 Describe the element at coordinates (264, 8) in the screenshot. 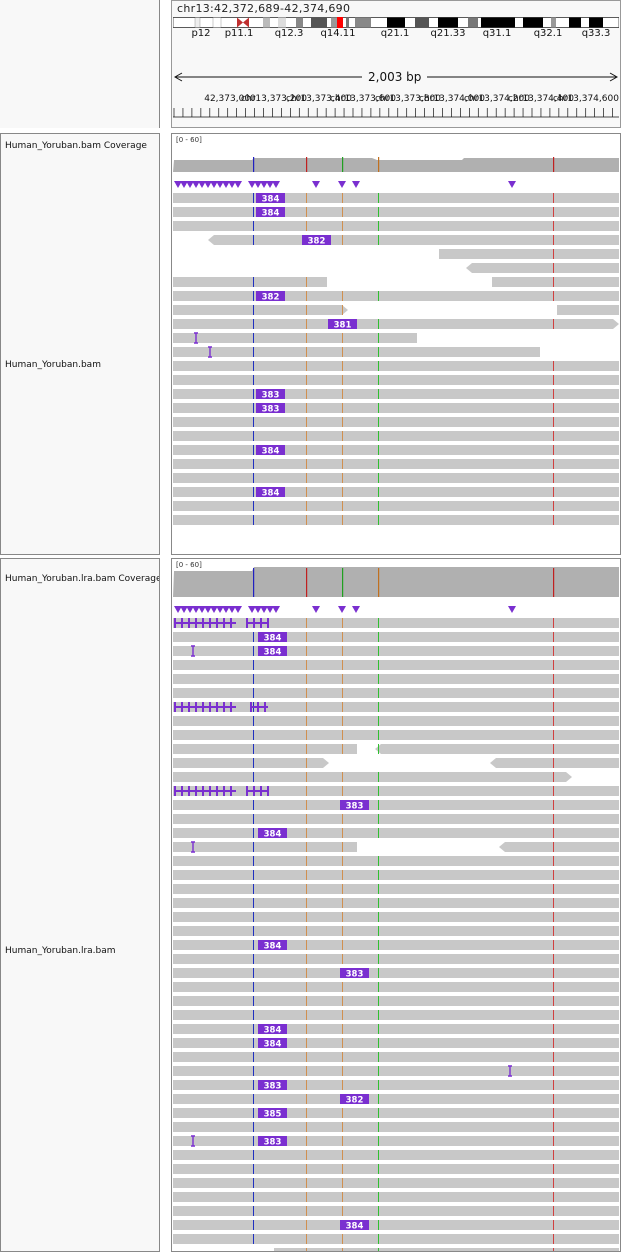

I see `locus-label: chr13:42,372,689-42,374,690` at that location.